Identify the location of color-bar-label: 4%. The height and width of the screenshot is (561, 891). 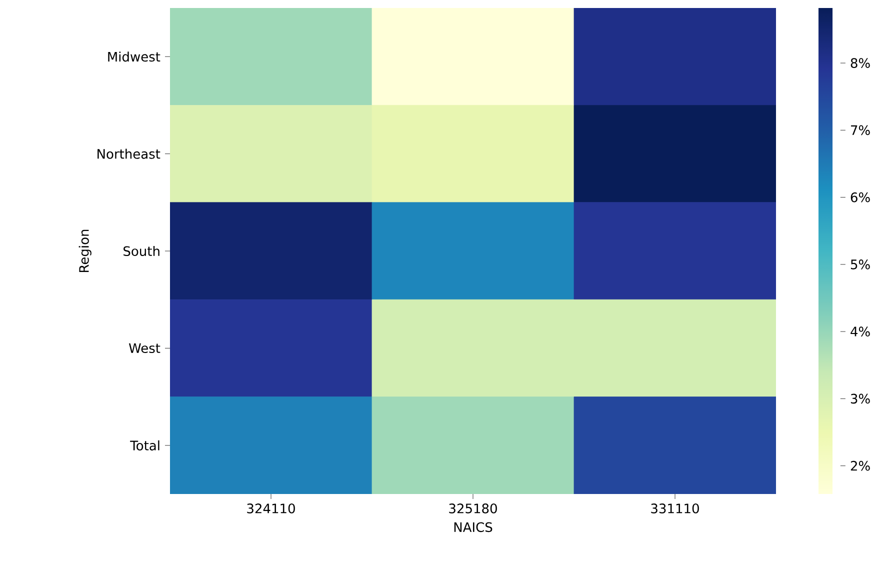
(860, 331).